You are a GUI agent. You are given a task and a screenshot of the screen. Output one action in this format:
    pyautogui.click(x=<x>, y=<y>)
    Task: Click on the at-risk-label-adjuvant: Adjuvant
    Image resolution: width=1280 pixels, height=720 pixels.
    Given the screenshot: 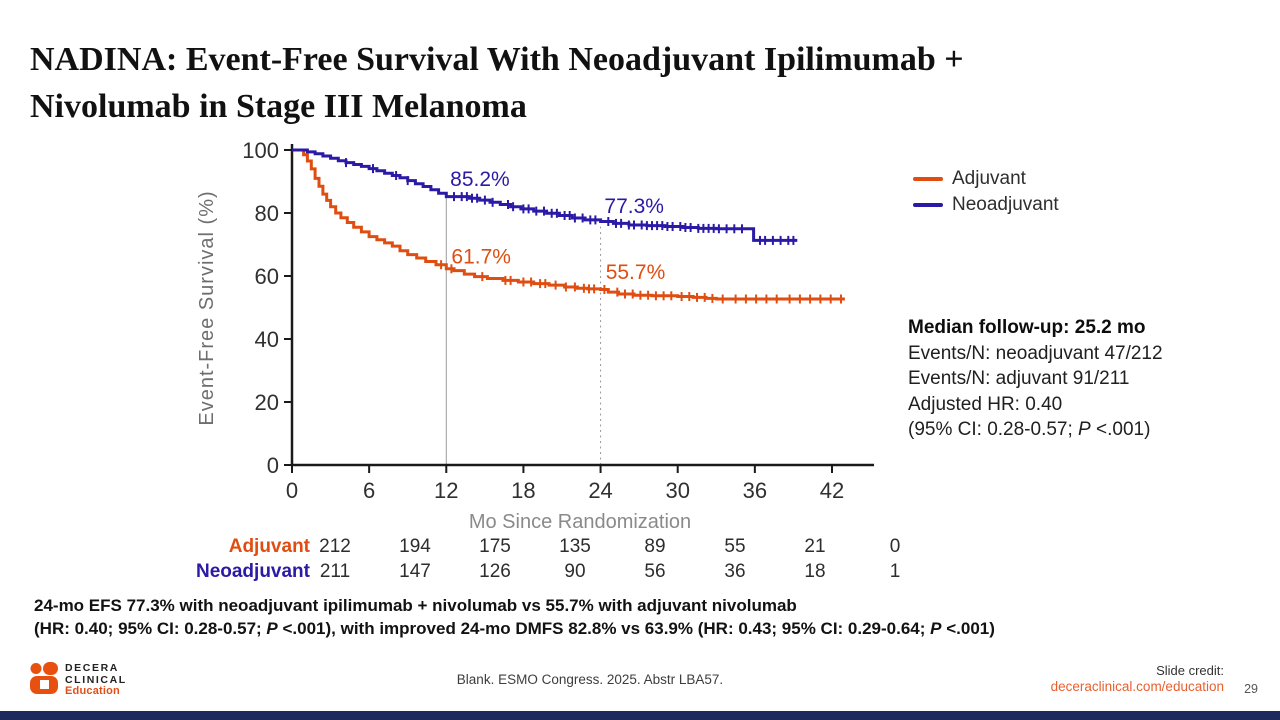 What is the action you would take?
    pyautogui.click(x=269, y=546)
    